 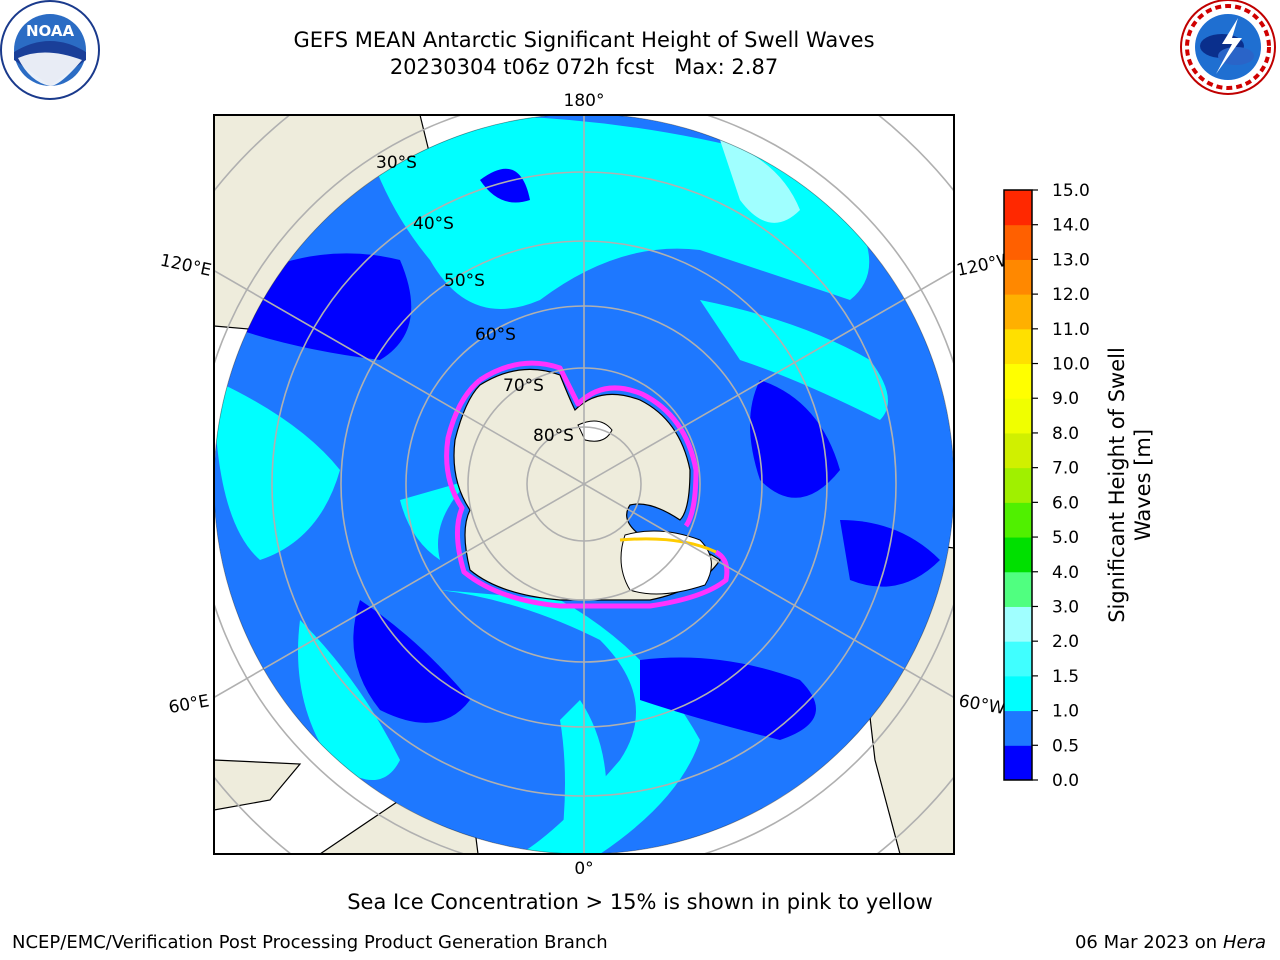 What do you see at coordinates (1065, 607) in the screenshot?
I see `colorbar-tick-label: 3.0` at bounding box center [1065, 607].